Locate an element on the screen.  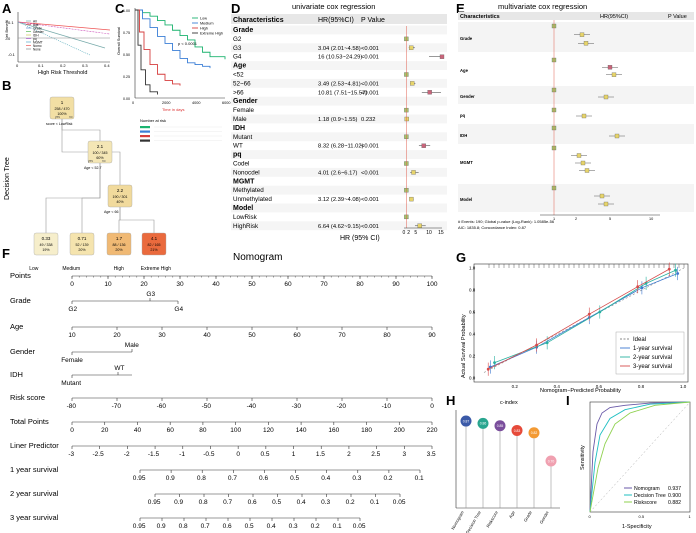
panel-e-group-label: Model is located at coordinates (466, 199).